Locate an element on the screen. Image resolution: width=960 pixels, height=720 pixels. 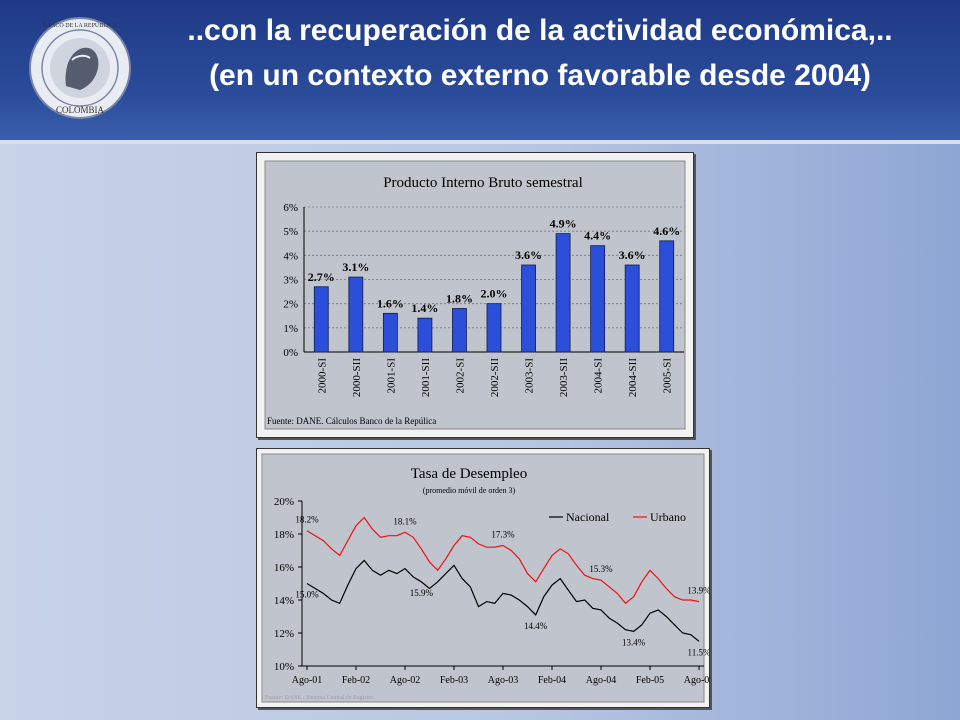
un-legend-label: Urbano is located at coordinates (668, 517).